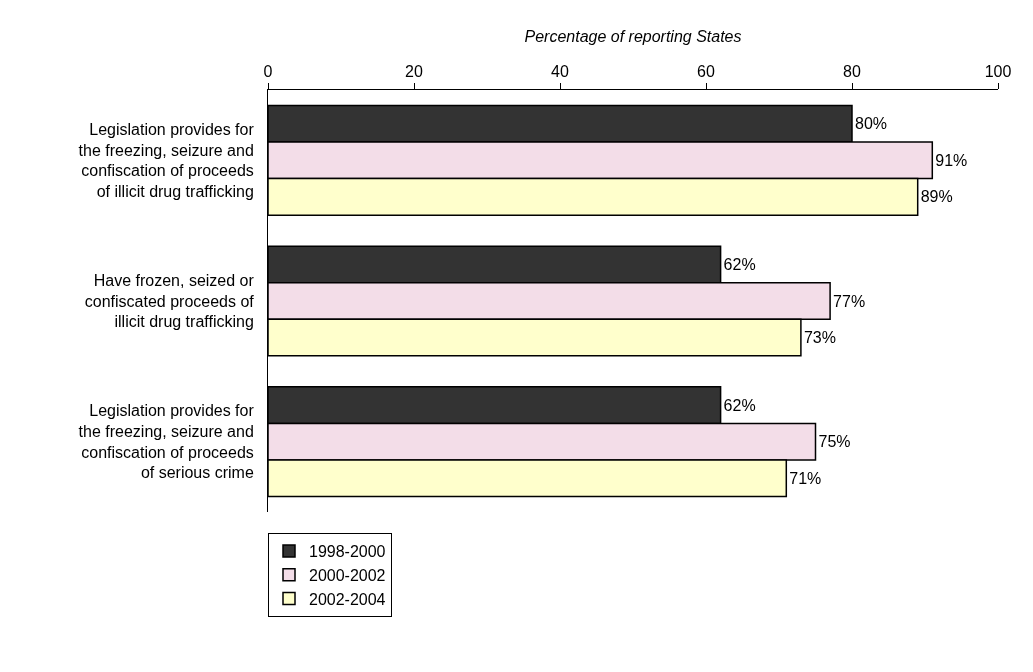 The height and width of the screenshot is (672, 1033). Describe the element at coordinates (819, 338) in the screenshot. I see `data-label: 73%` at that location.